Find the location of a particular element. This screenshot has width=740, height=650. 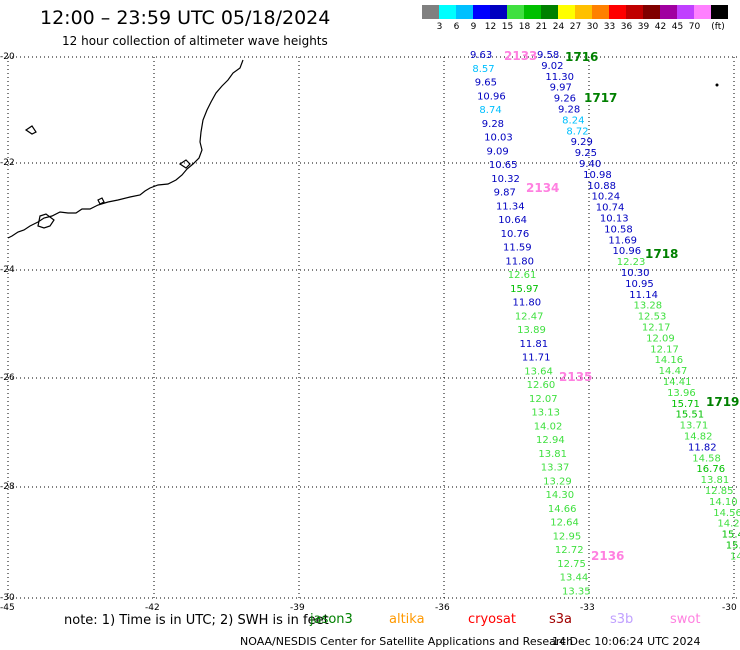

wave-height-value: 16.76 is located at coordinates (710, 469).